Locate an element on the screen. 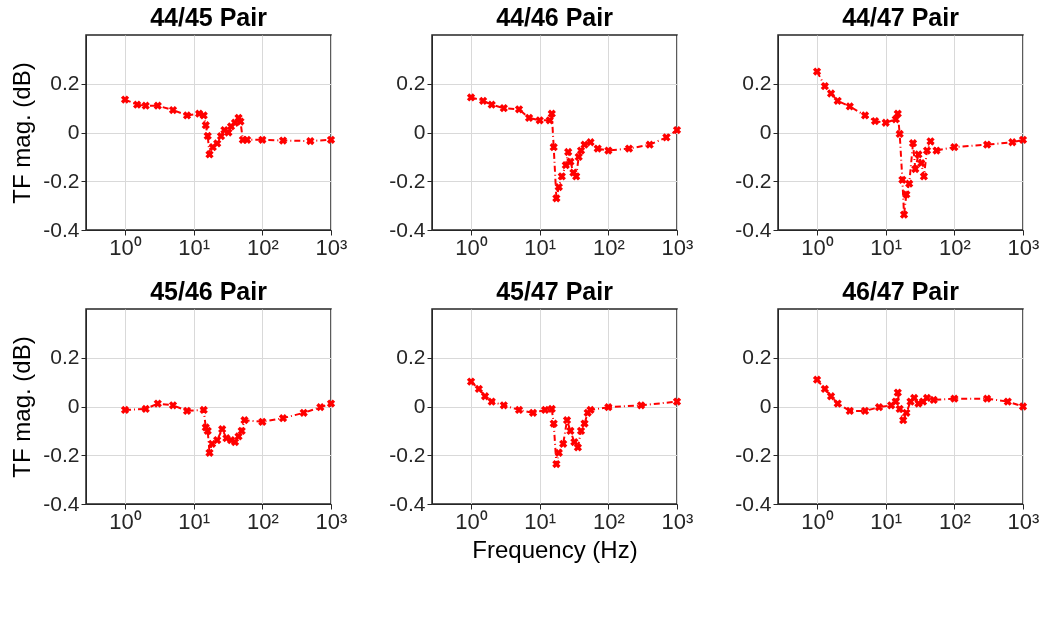  chart-title: 44/47 Pair is located at coordinates (901, 17).